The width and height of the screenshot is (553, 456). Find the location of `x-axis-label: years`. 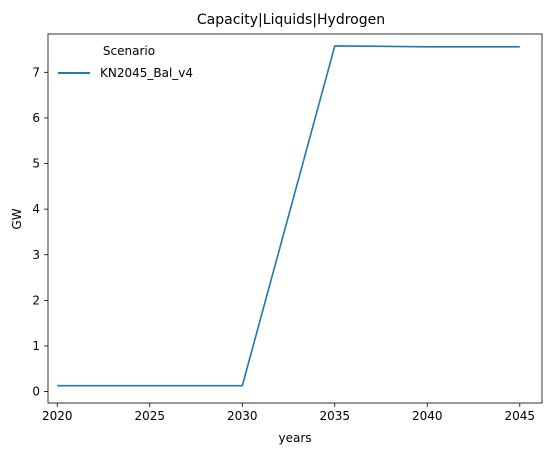

x-axis-label: years is located at coordinates (294, 438).